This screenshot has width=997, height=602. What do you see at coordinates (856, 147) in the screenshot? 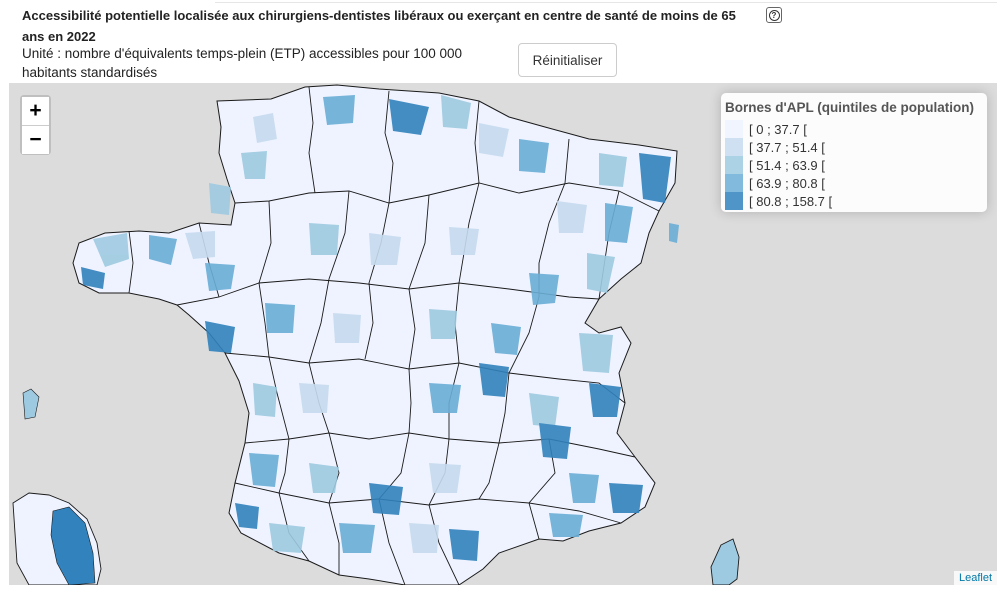
I see `legend-item: [ 37.7 ; 51.4 [` at bounding box center [856, 147].